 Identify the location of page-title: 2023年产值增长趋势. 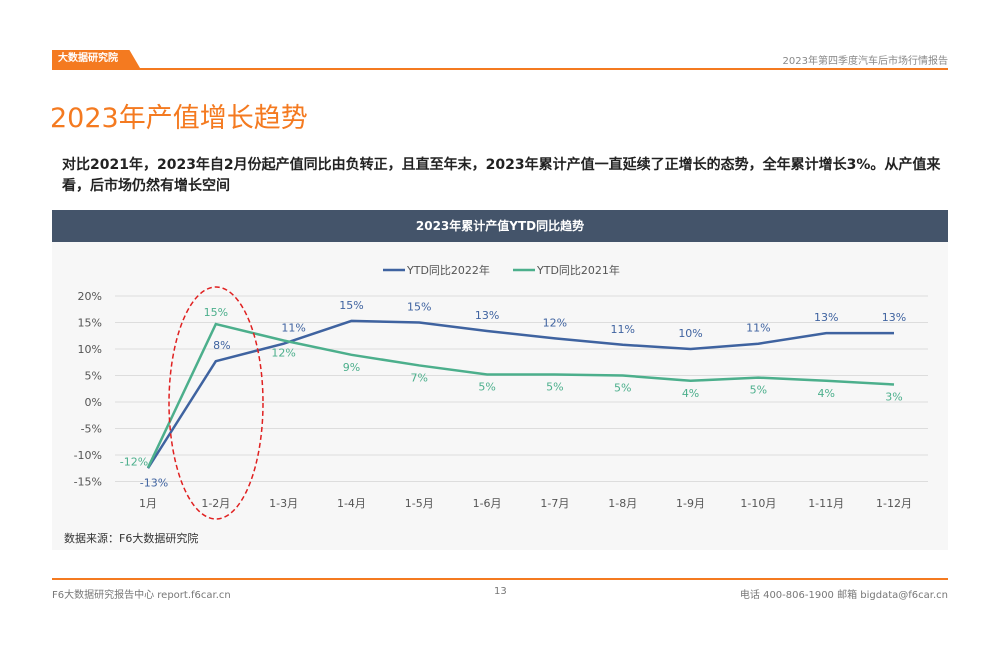
(179, 118).